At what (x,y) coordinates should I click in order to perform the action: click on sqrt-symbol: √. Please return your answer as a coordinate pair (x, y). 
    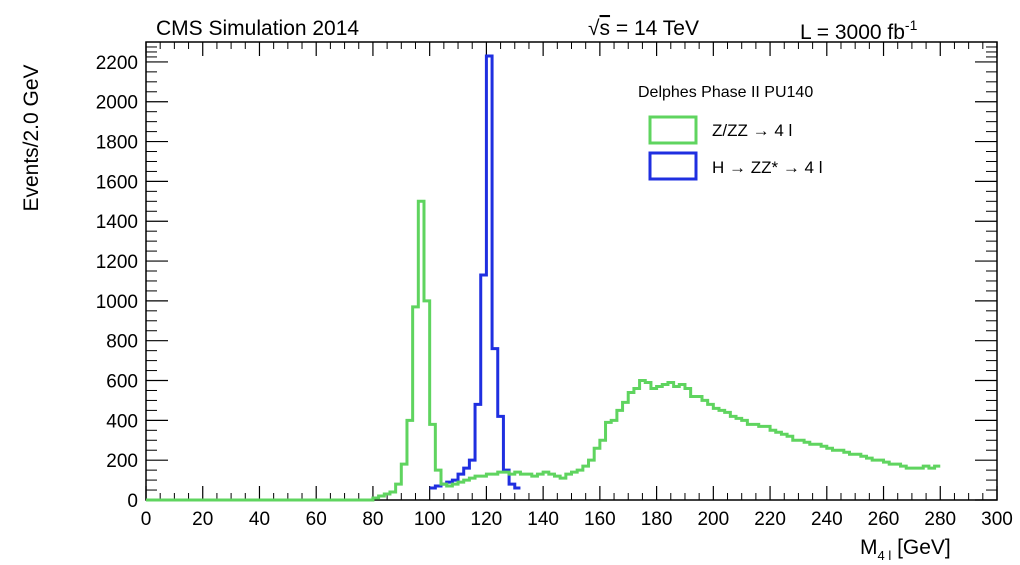
    Looking at the image, I should click on (594, 28).